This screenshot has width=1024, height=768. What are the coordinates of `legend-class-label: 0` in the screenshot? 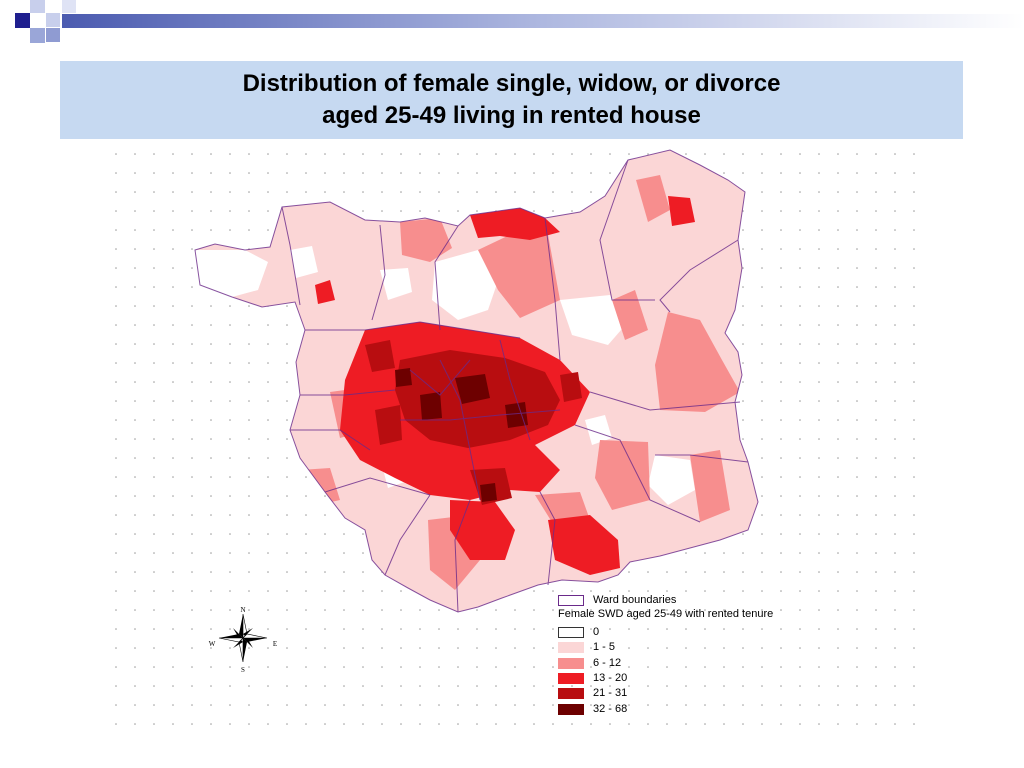 It's located at (596, 632).